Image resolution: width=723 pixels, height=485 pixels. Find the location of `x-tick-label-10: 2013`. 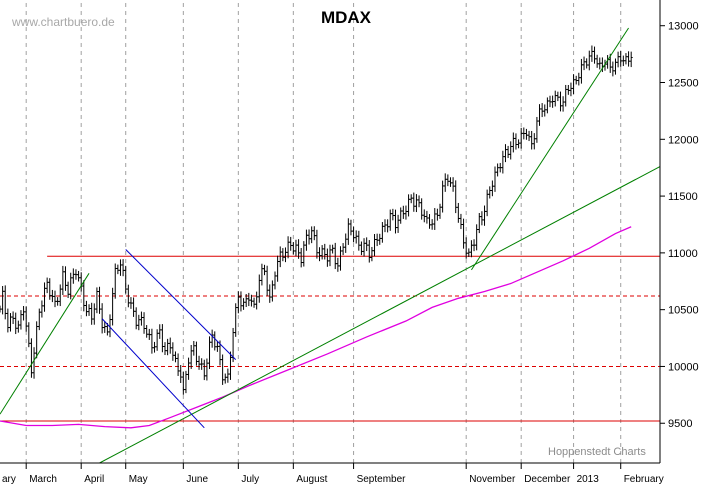

x-tick-label-10: 2013 is located at coordinates (588, 479).